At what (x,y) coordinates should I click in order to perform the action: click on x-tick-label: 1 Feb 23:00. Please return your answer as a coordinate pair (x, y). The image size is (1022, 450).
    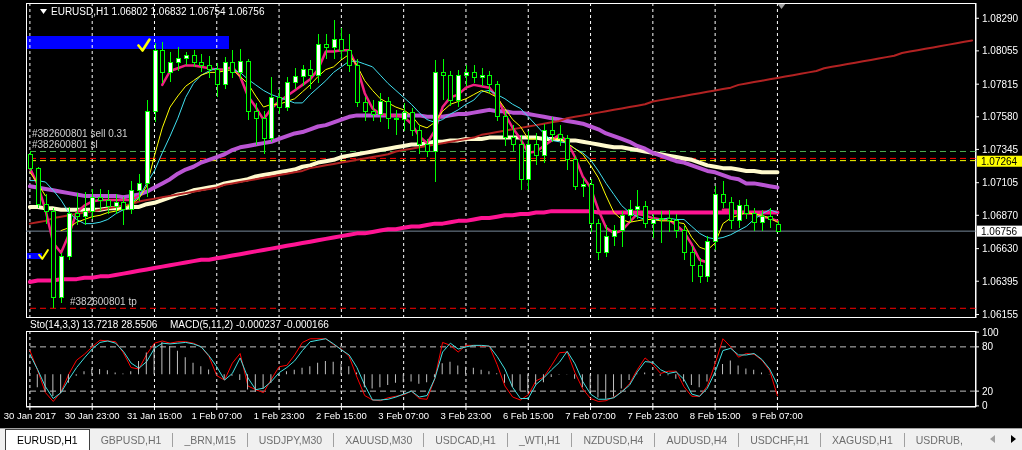
    Looking at the image, I should click on (279, 415).